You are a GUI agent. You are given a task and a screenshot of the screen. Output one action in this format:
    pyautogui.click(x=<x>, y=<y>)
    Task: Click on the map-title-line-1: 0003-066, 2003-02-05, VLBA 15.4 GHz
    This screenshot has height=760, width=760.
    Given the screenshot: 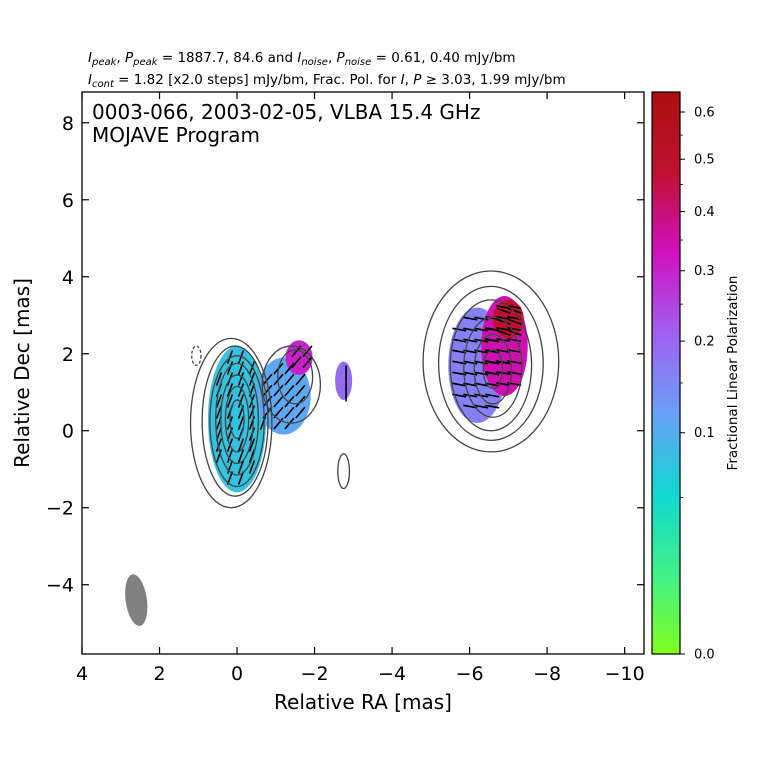 What is the action you would take?
    pyautogui.click(x=286, y=112)
    